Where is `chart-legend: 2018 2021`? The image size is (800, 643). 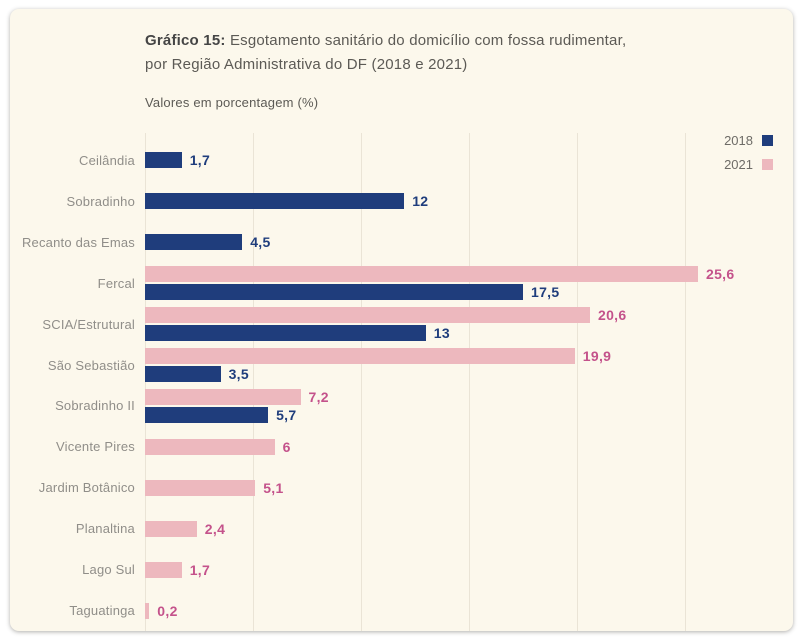 chart-legend: 2018 2021 is located at coordinates (748, 152).